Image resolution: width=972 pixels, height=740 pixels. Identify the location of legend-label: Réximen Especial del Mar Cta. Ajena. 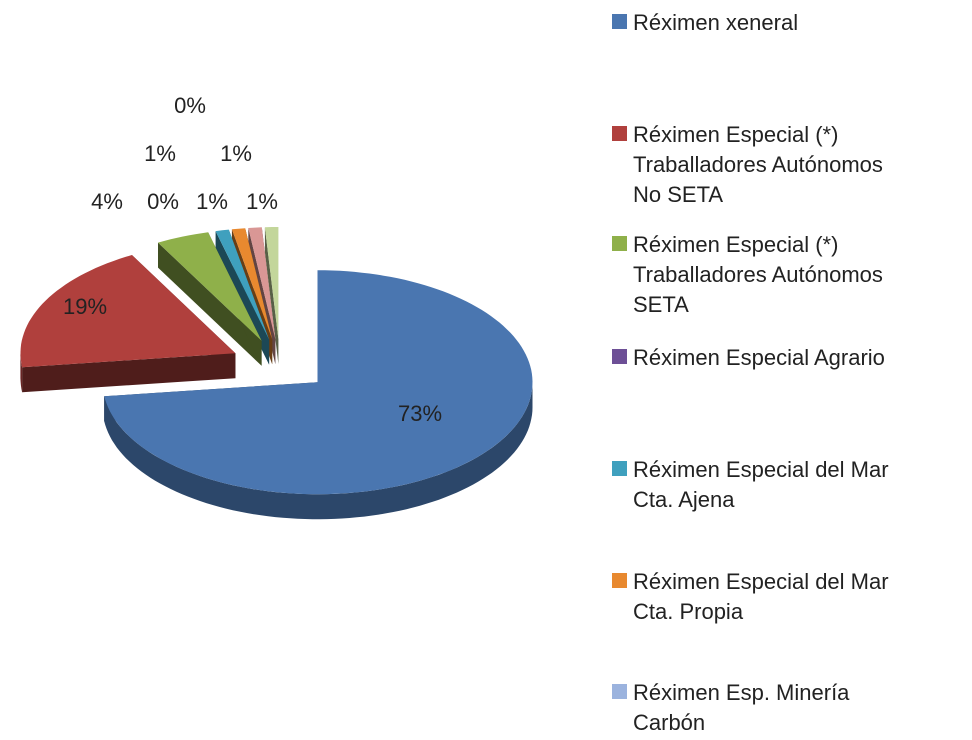
(761, 484).